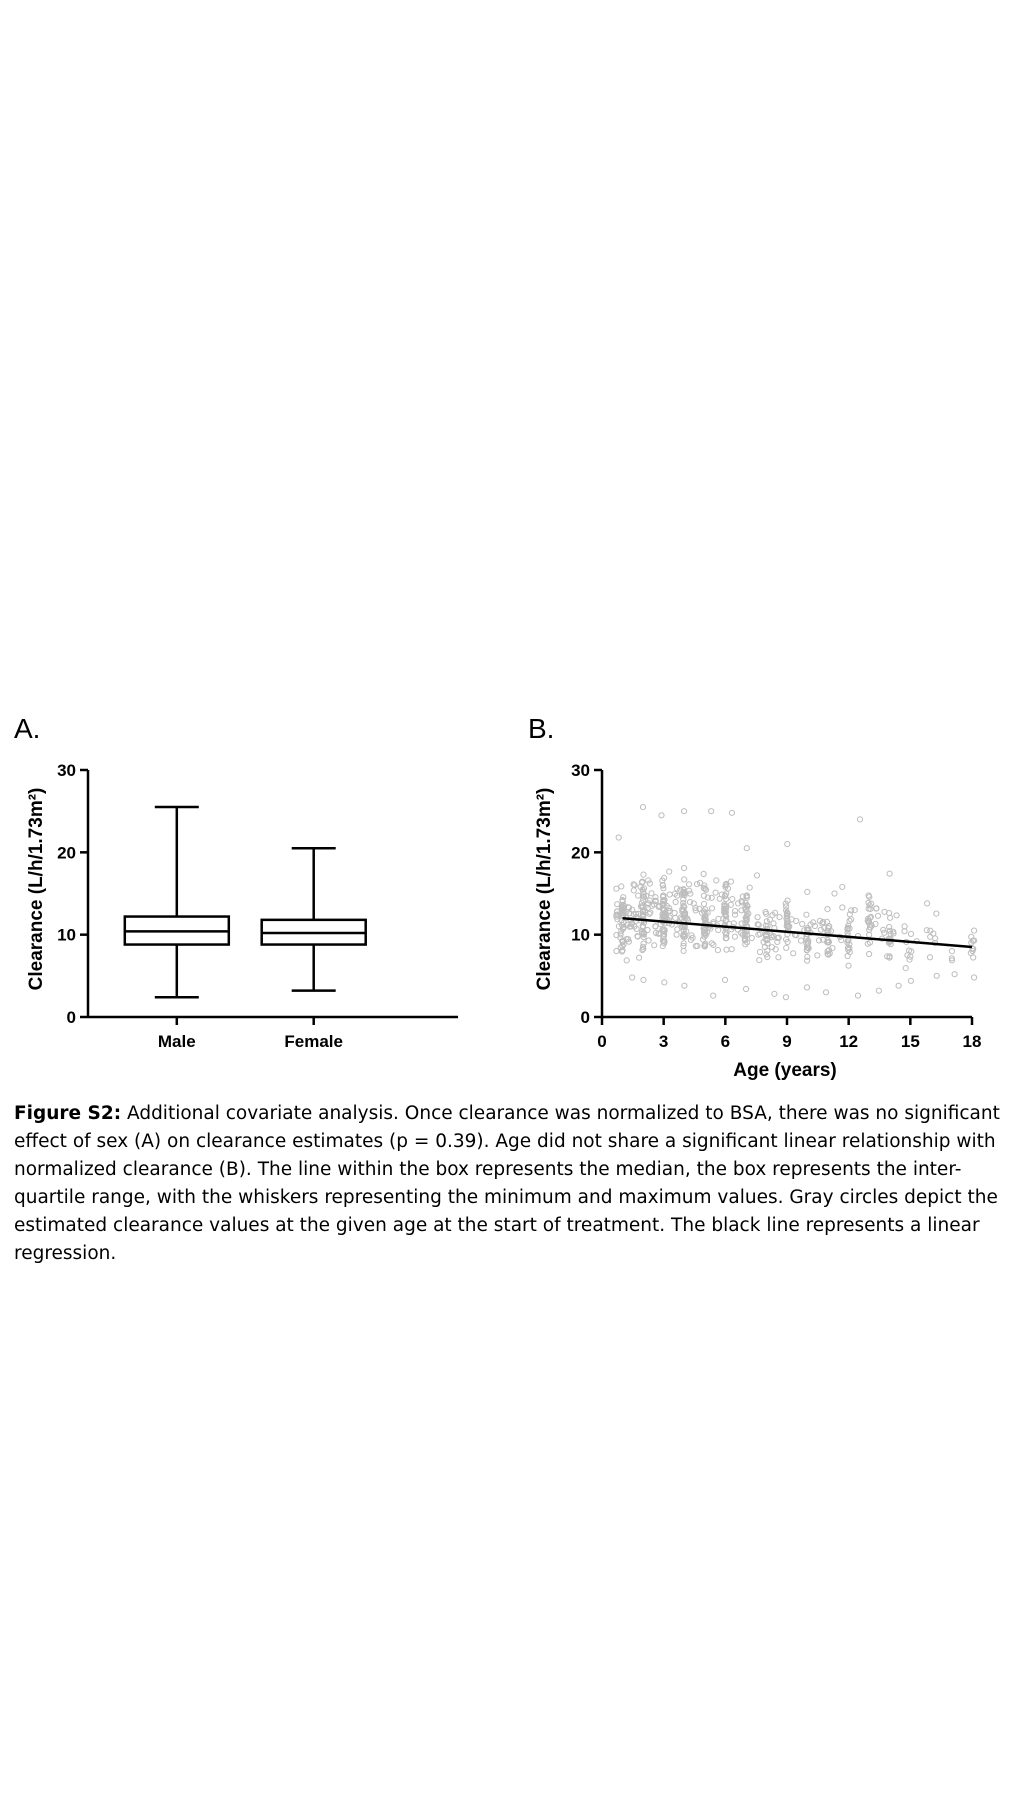 The width and height of the screenshot is (1024, 1820). I want to click on x-tick-label-b: 6, so click(725, 1041).